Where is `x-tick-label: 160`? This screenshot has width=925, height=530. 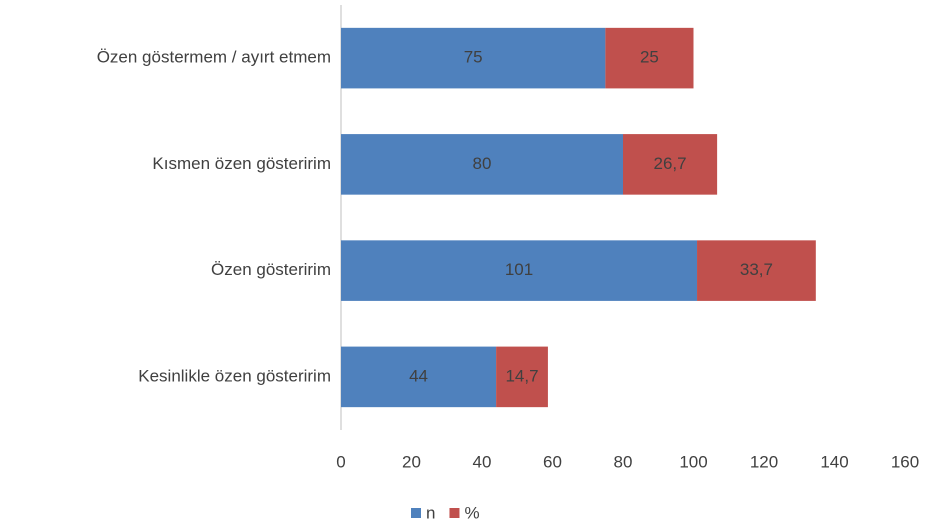
x-tick-label: 160 is located at coordinates (905, 461).